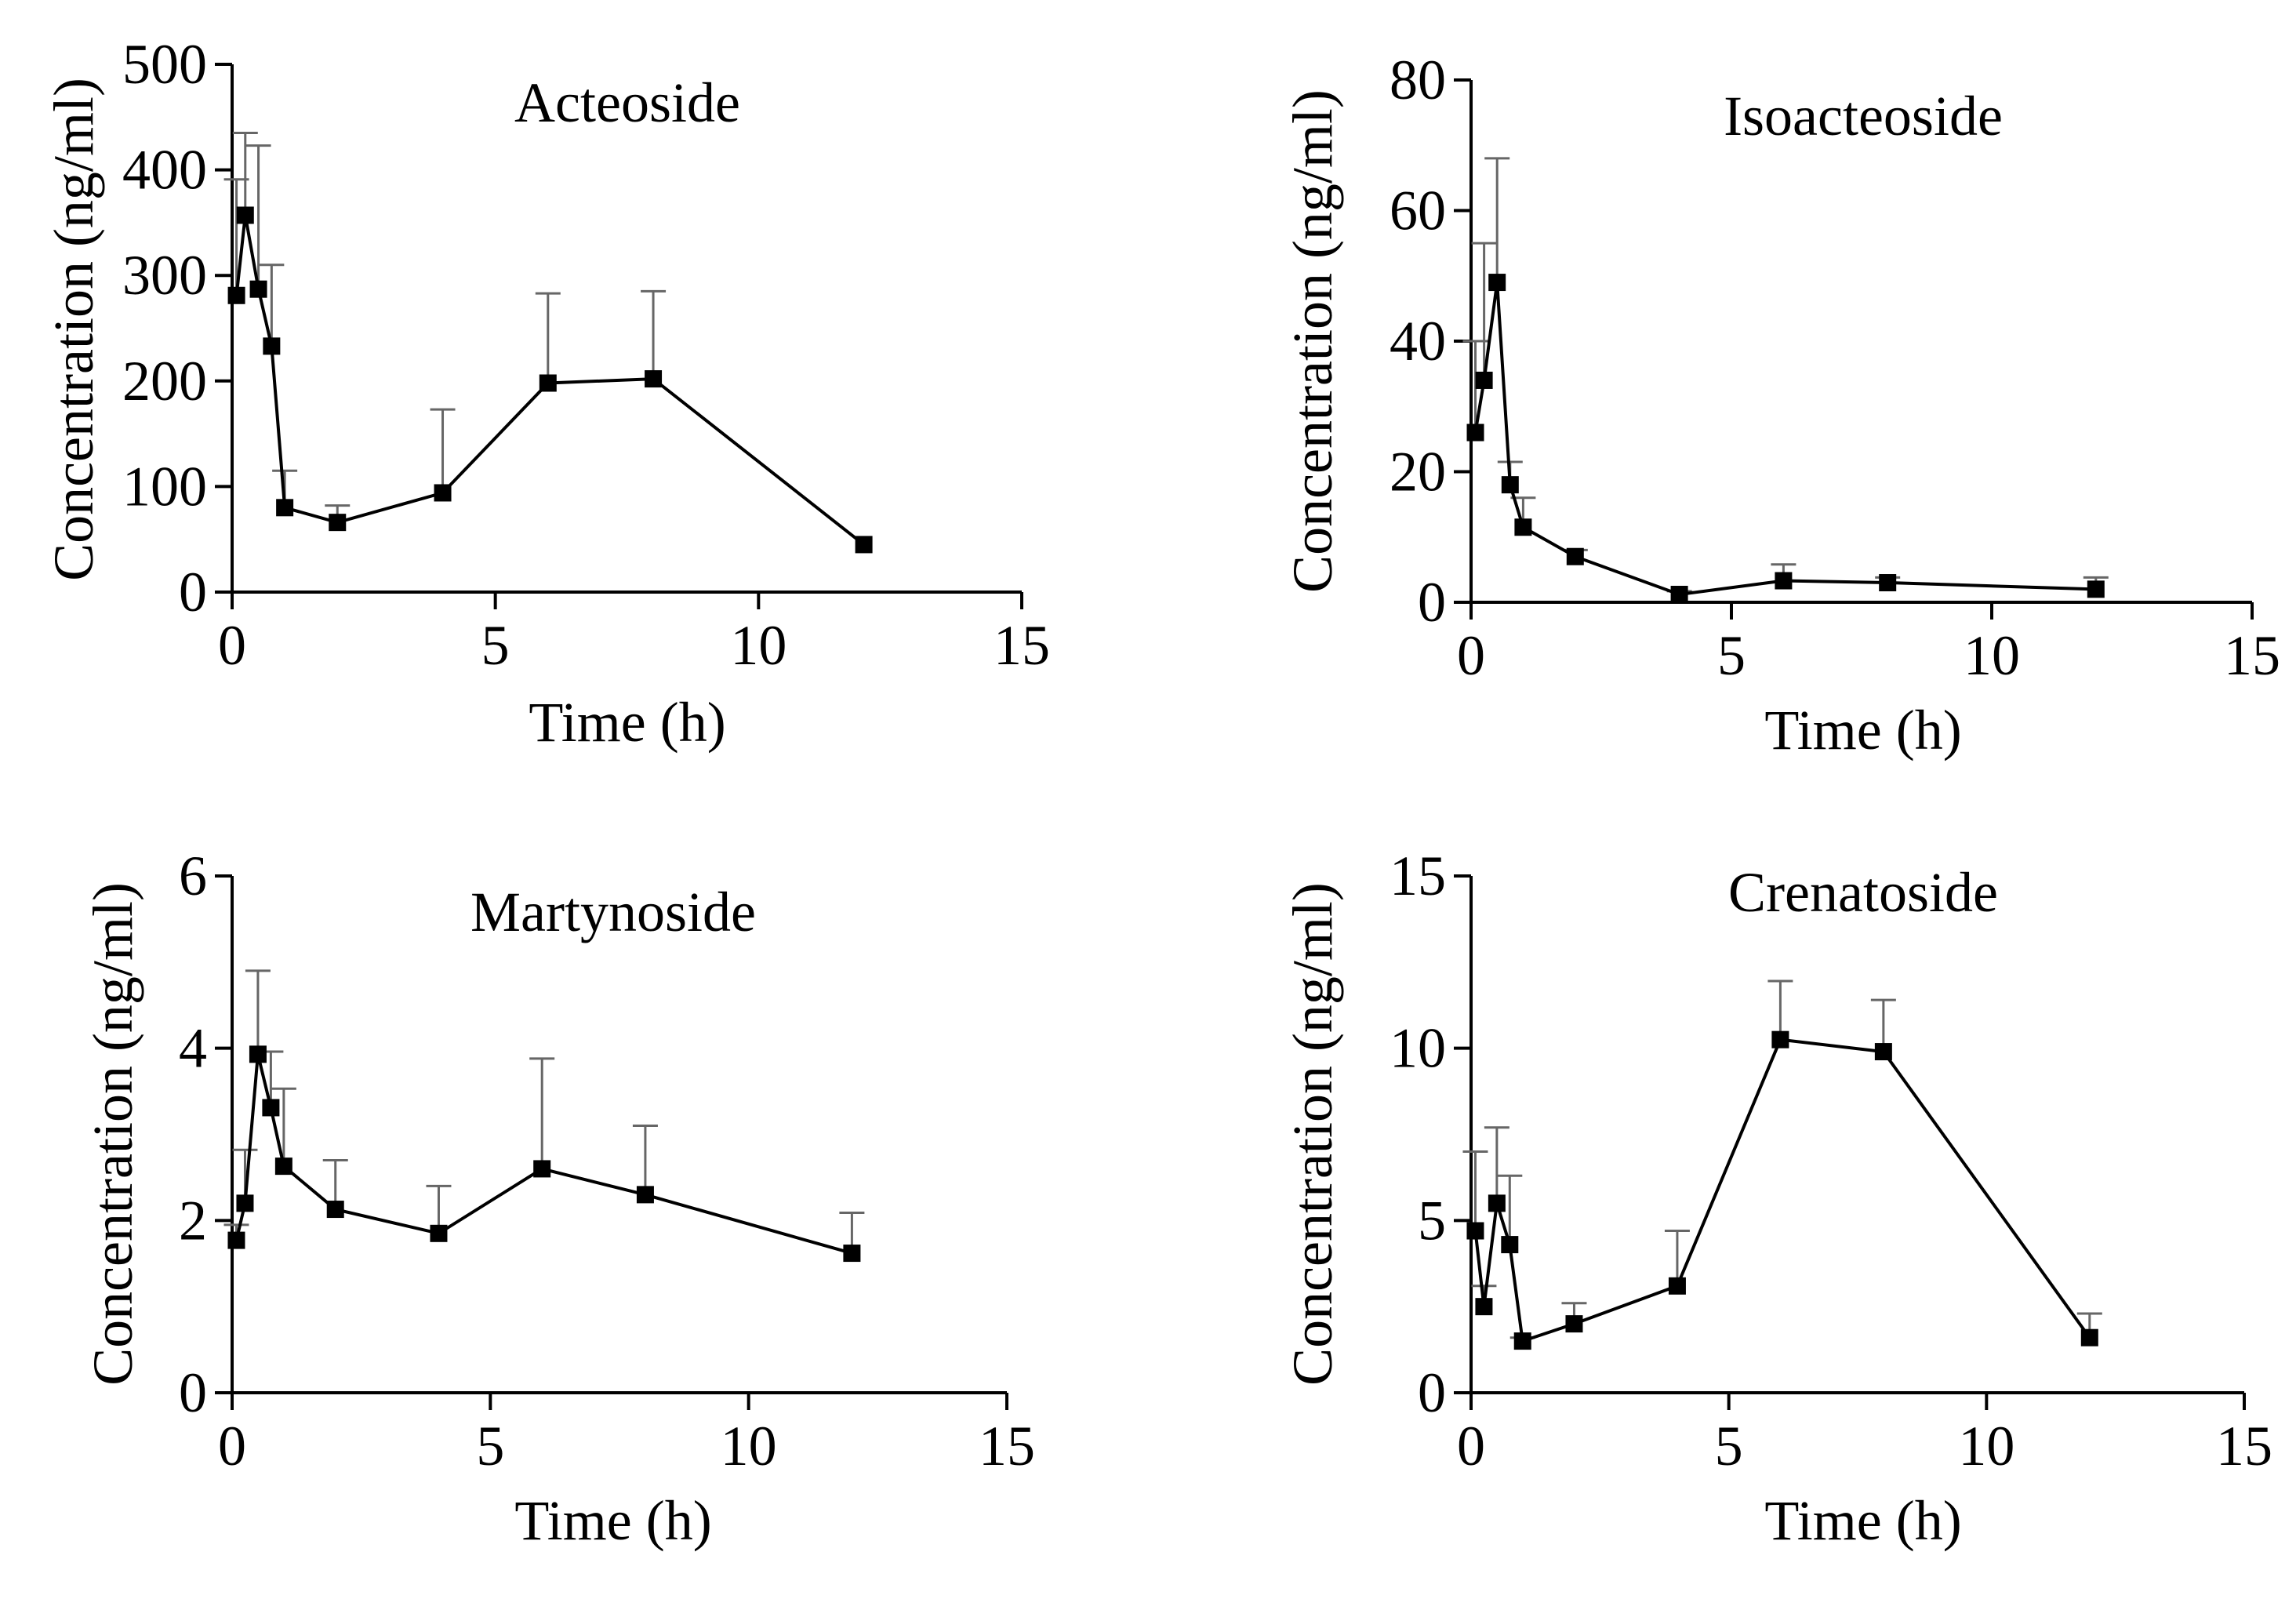 The width and height of the screenshot is (2296, 1599). Describe the element at coordinates (193, 876) in the screenshot. I see `y-tick-label: 6` at that location.